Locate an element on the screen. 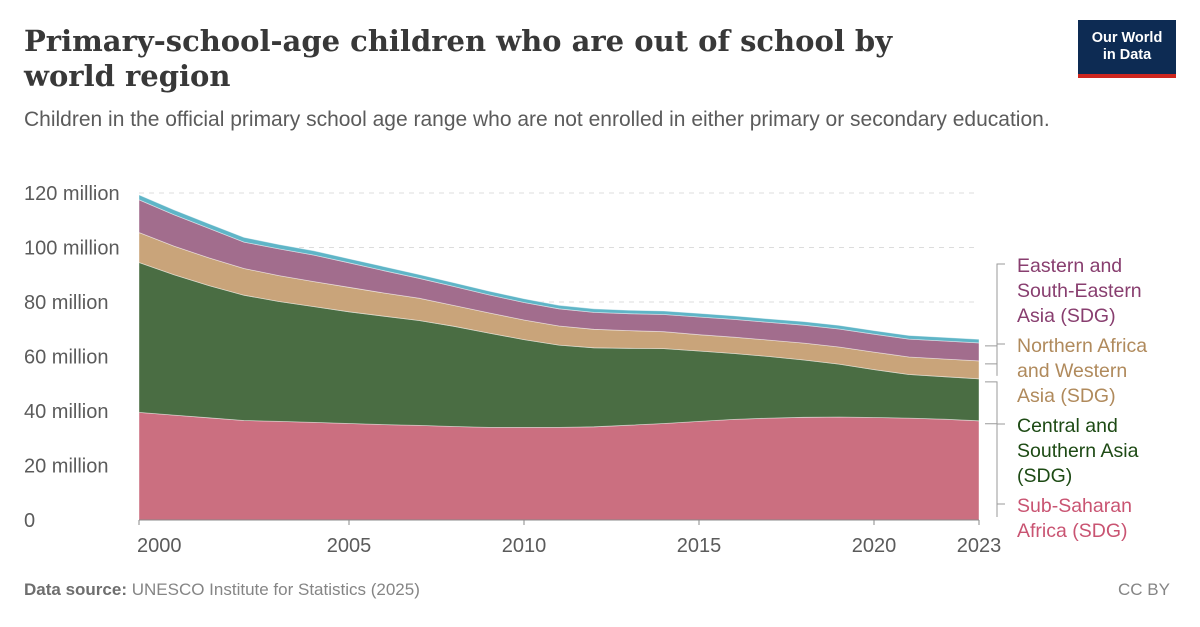 This screenshot has width=1200, height=627. legend-label-line: Africa (SDG) is located at coordinates (1072, 531).